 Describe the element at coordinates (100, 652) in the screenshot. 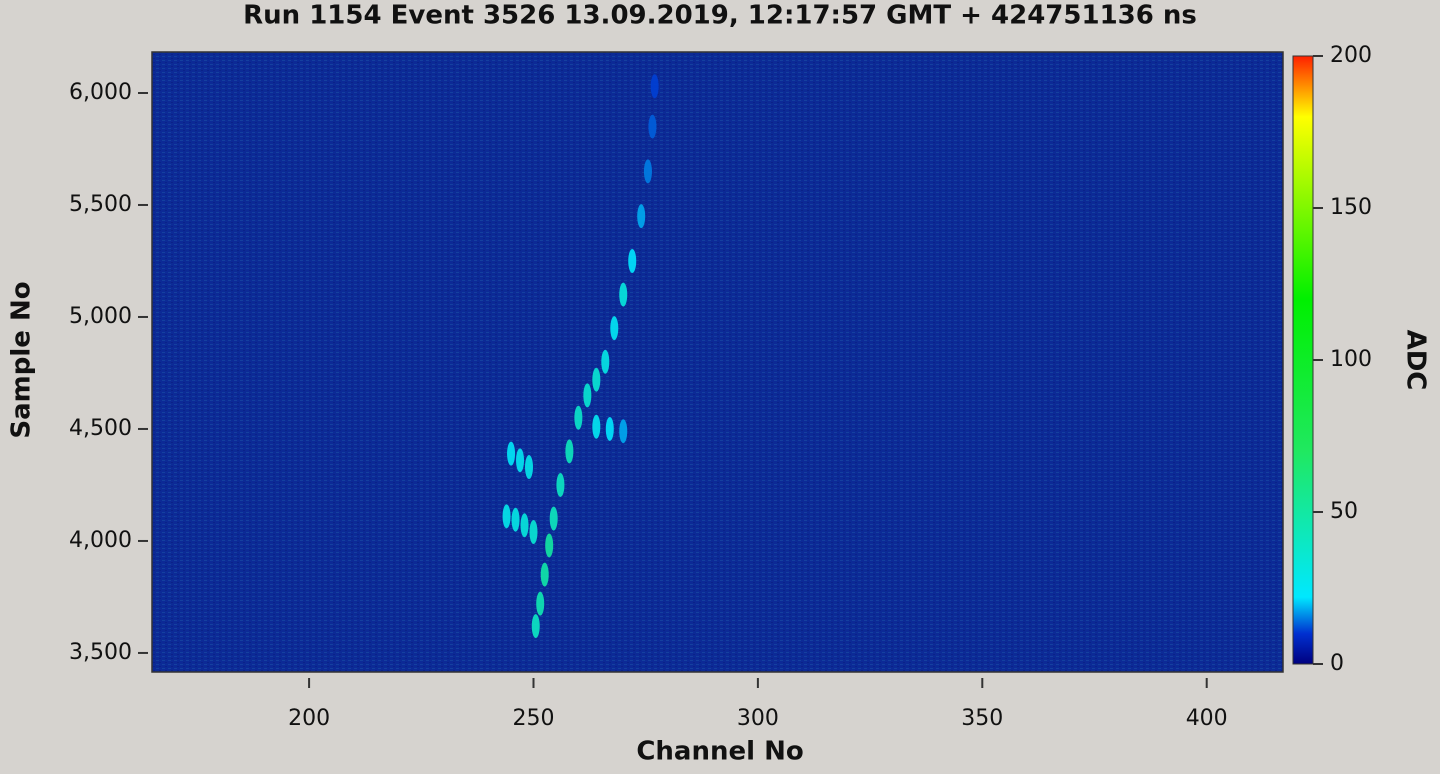

I see `y-tick-label: 3,500` at that location.